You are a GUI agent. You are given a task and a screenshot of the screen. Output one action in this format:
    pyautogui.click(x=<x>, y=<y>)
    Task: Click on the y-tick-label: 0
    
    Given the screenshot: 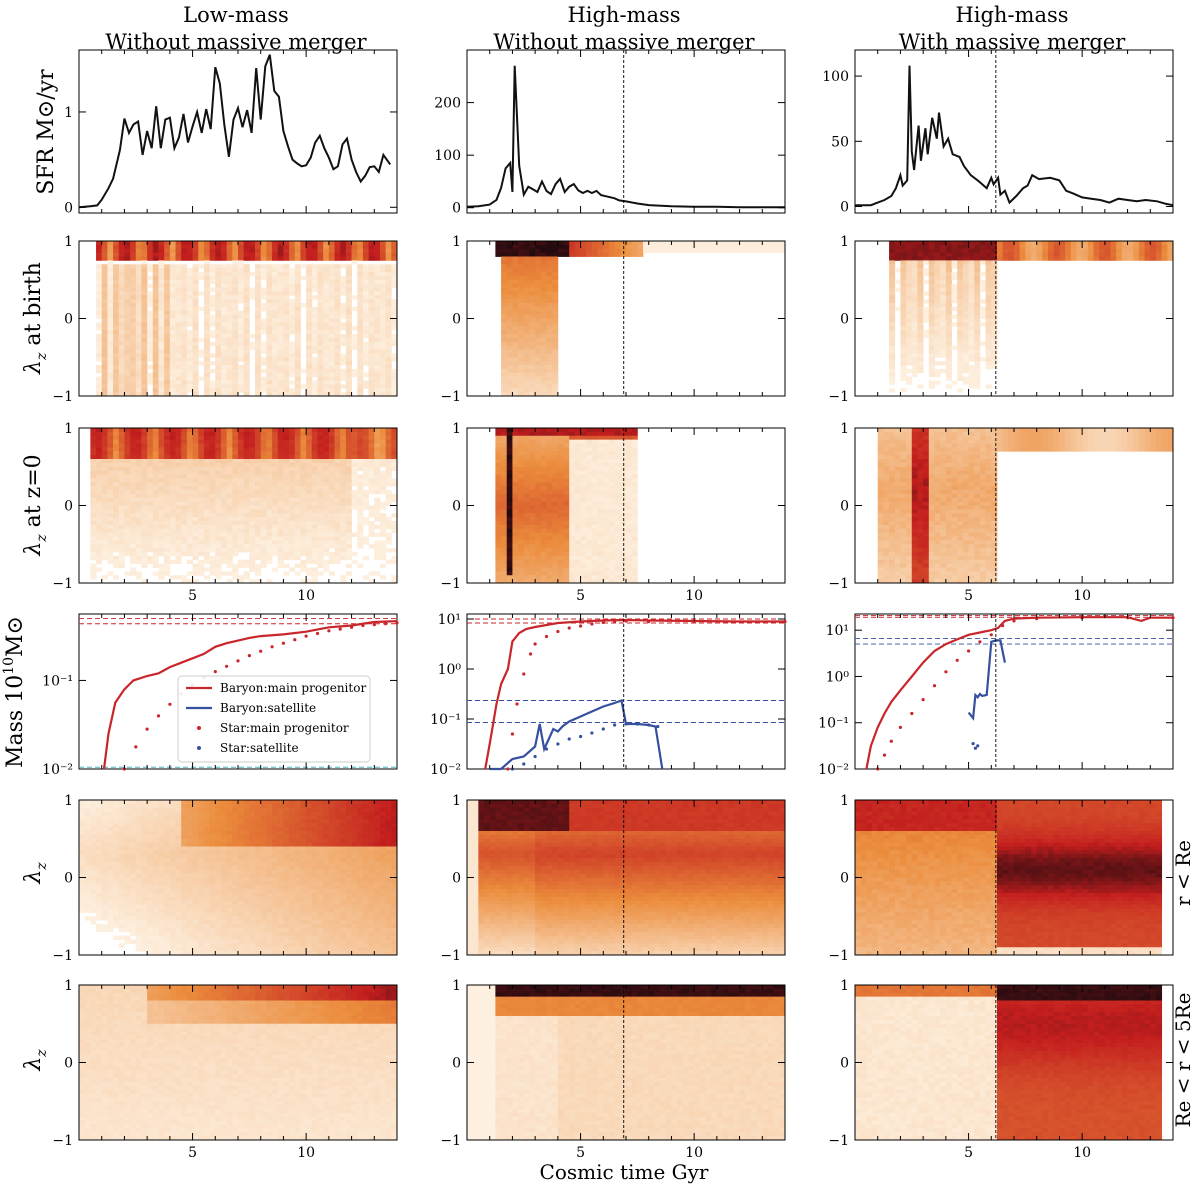 What is the action you would take?
    pyautogui.click(x=456, y=209)
    